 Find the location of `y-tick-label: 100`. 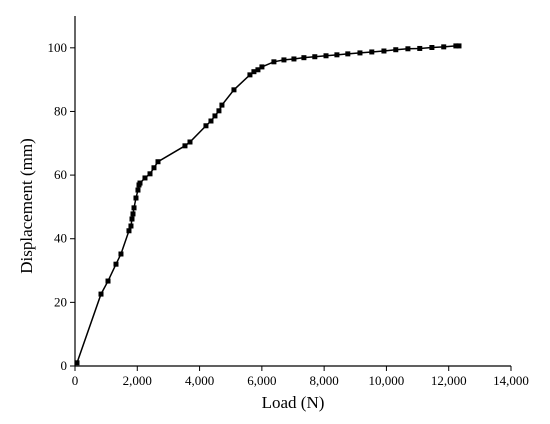

y-tick-label: 100 is located at coordinates (58, 47).